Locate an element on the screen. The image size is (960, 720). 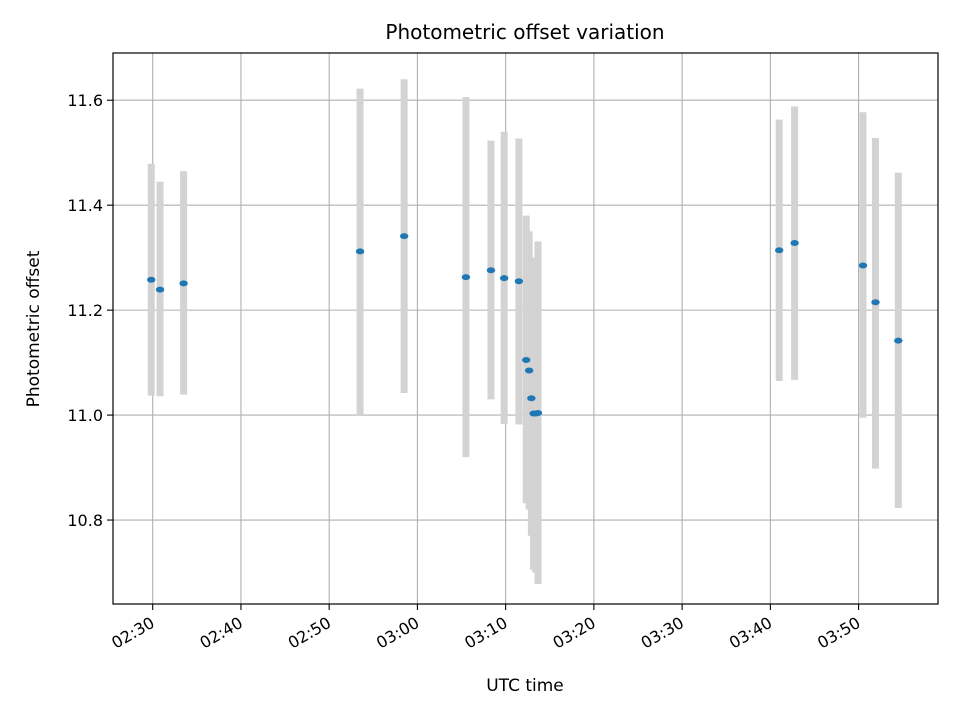
y-tick-label: 11.4 is located at coordinates (85, 205).